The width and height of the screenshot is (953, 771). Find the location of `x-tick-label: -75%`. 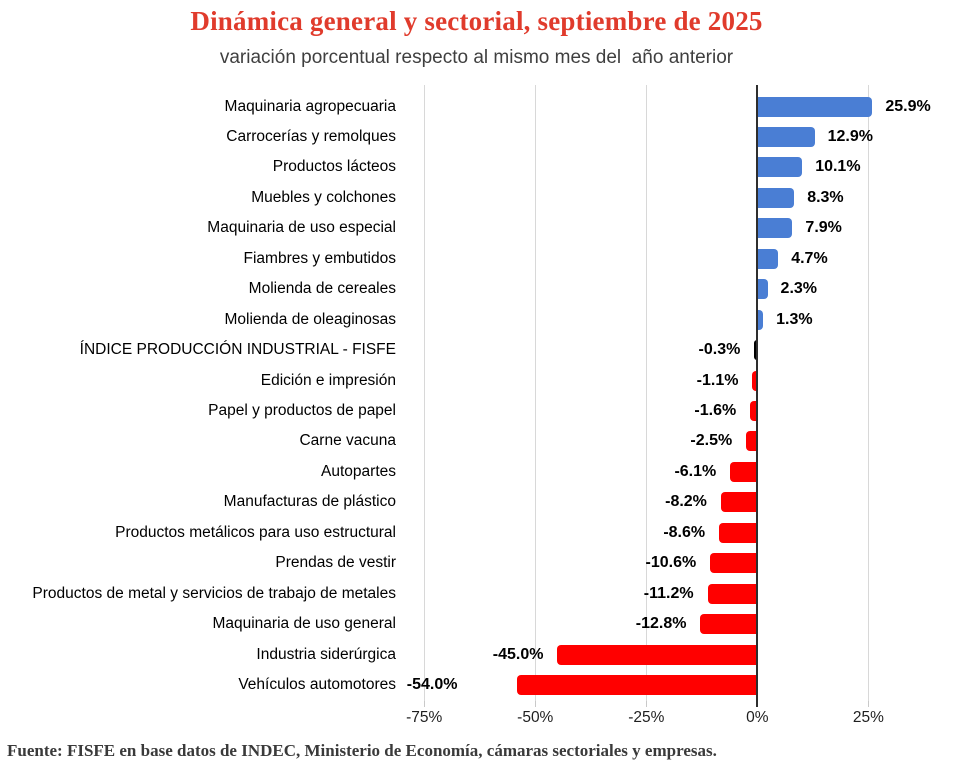

x-tick-label: -75% is located at coordinates (424, 717).